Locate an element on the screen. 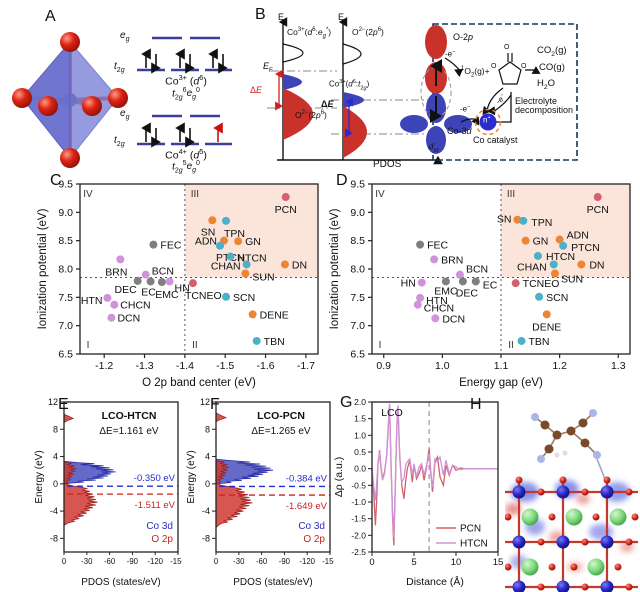 The width and height of the screenshot is (640, 592). x-tick-label: 1.2 is located at coordinates (559, 366).